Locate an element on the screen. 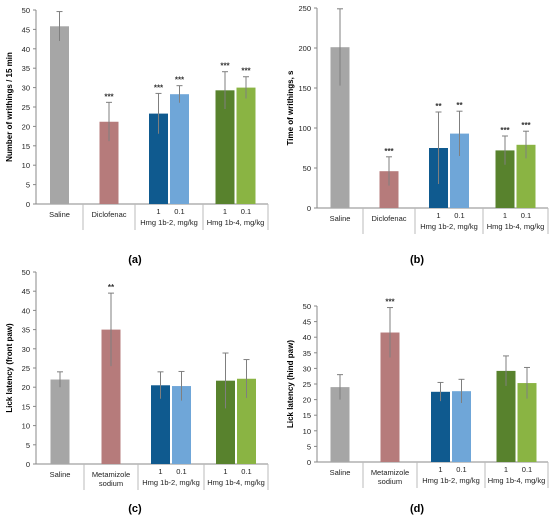  y-axis-title: Number of writhings / 15 min is located at coordinates (9, 107).